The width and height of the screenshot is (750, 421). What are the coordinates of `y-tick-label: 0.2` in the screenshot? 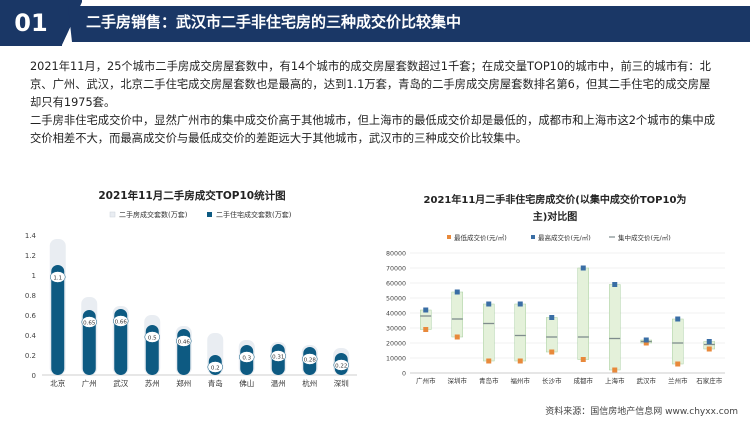 It's located at (30, 356).